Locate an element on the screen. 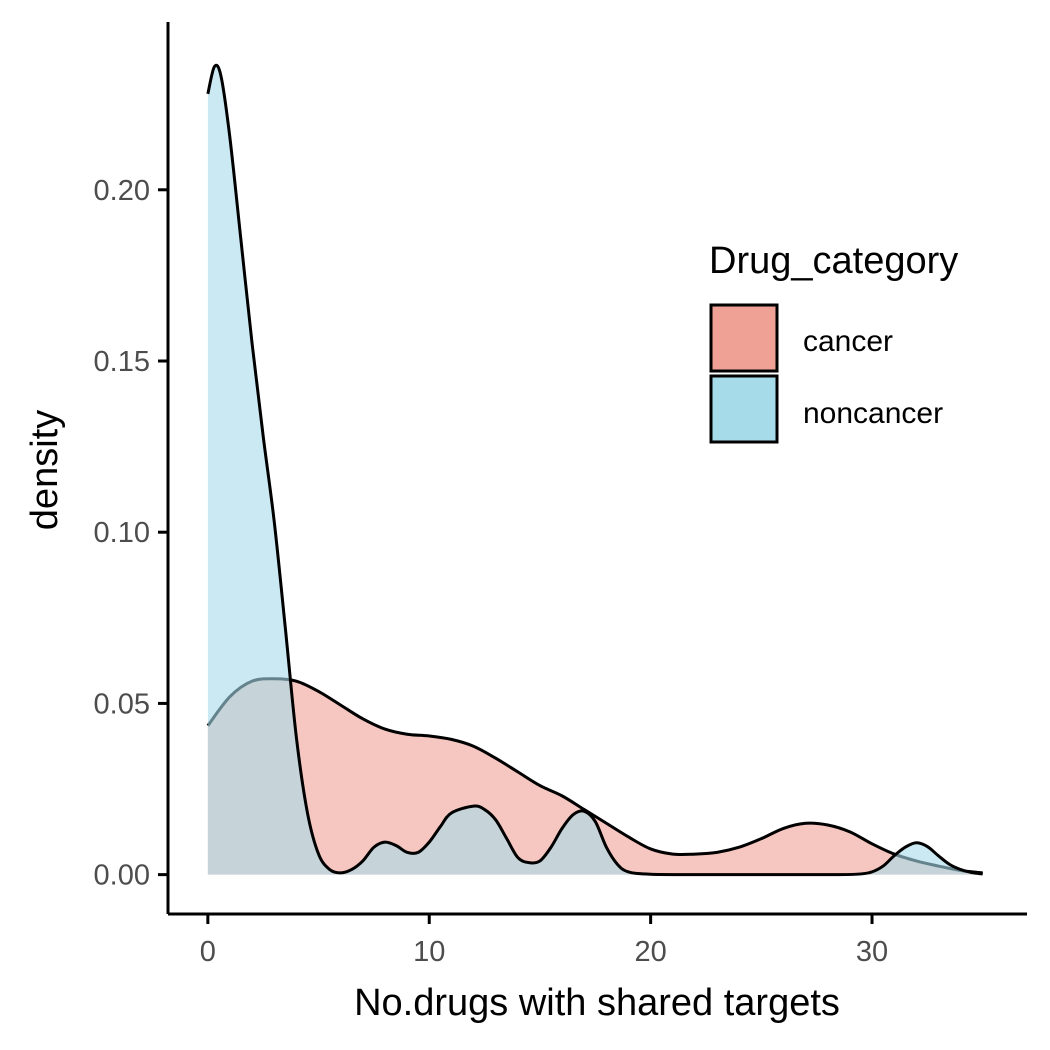 The image size is (1050, 1050). legend: Drug_category cancer noncancer is located at coordinates (833, 342).